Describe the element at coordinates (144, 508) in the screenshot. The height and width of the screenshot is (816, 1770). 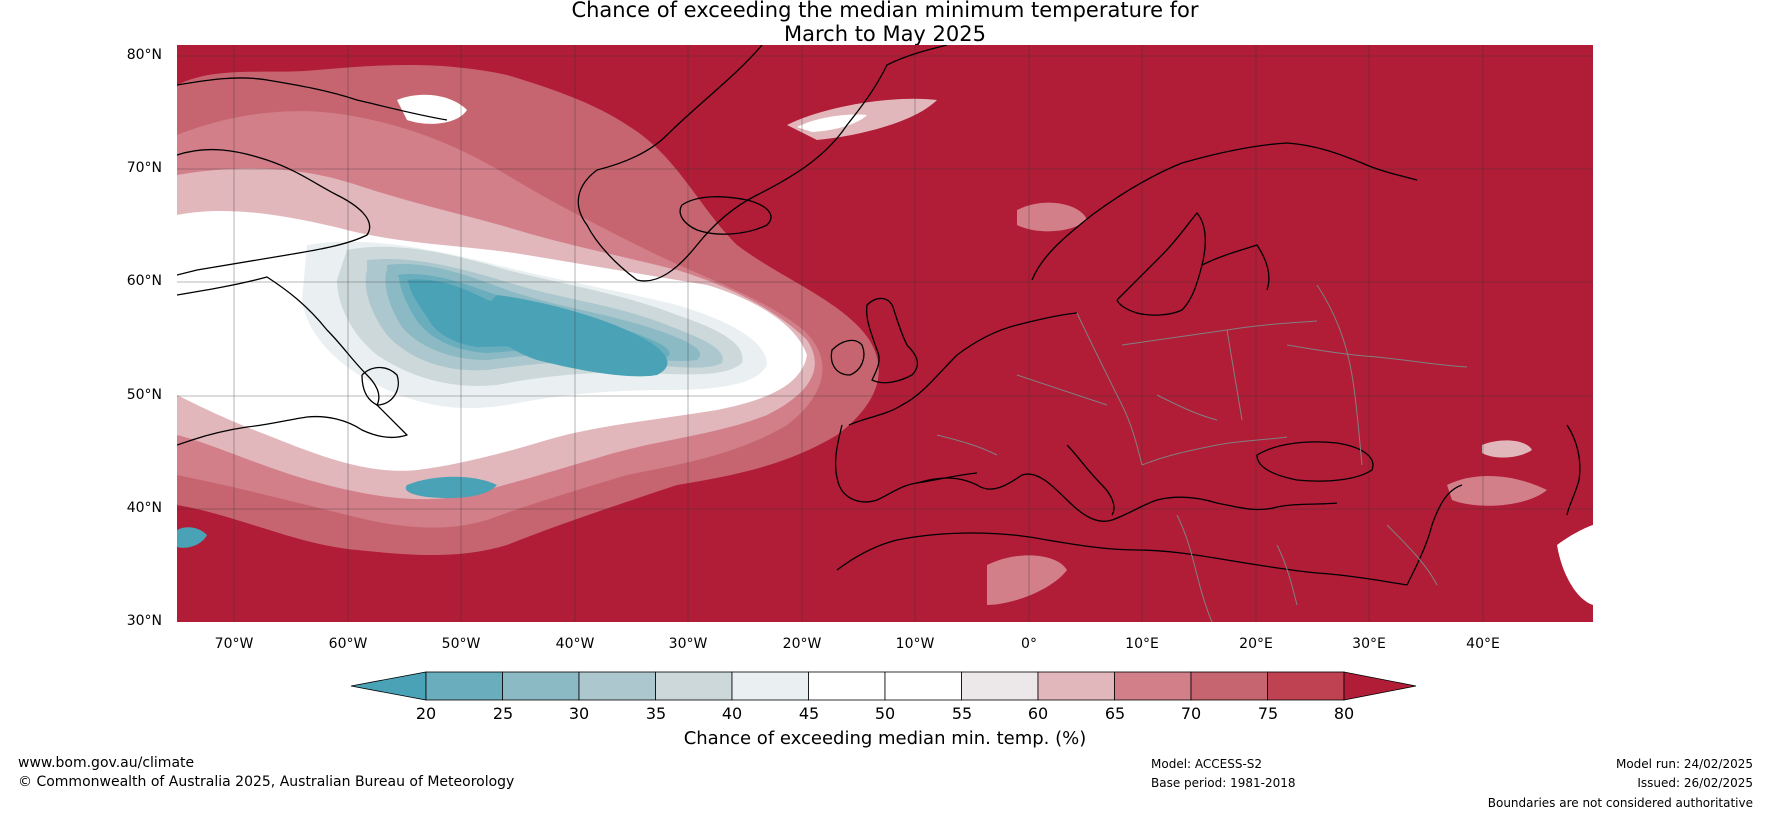
I see `lat-label-40n: 40°N` at that location.